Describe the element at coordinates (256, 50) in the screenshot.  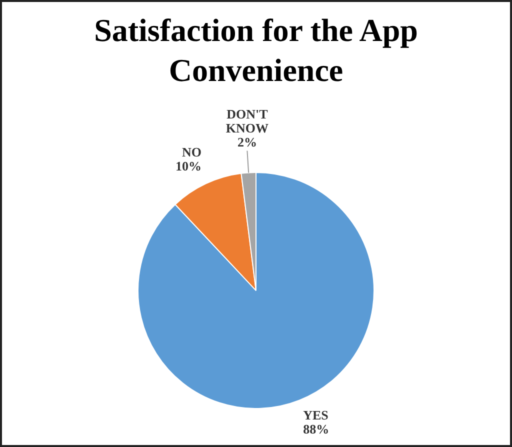
I see `chart-title: Satisfaction for the App Convenience` at that location.